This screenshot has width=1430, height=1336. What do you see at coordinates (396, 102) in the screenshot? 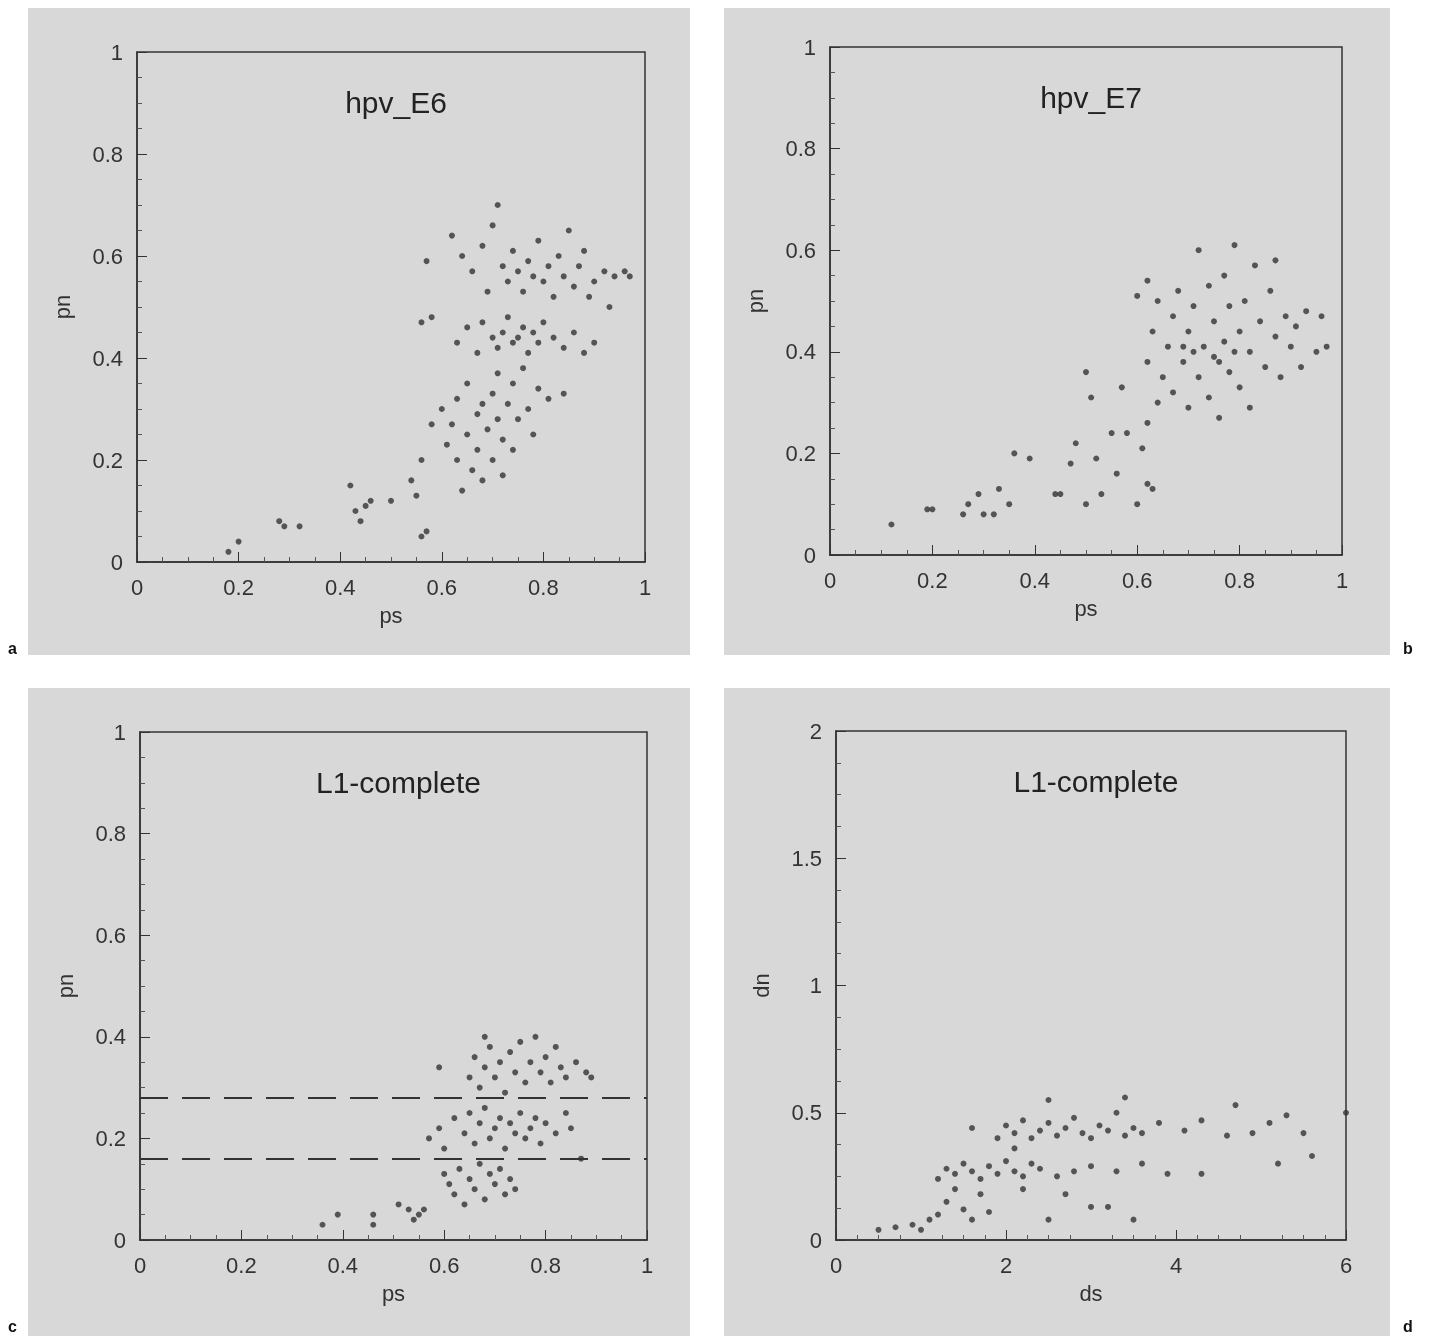
I see `text: hpv_E6` at bounding box center [396, 102].